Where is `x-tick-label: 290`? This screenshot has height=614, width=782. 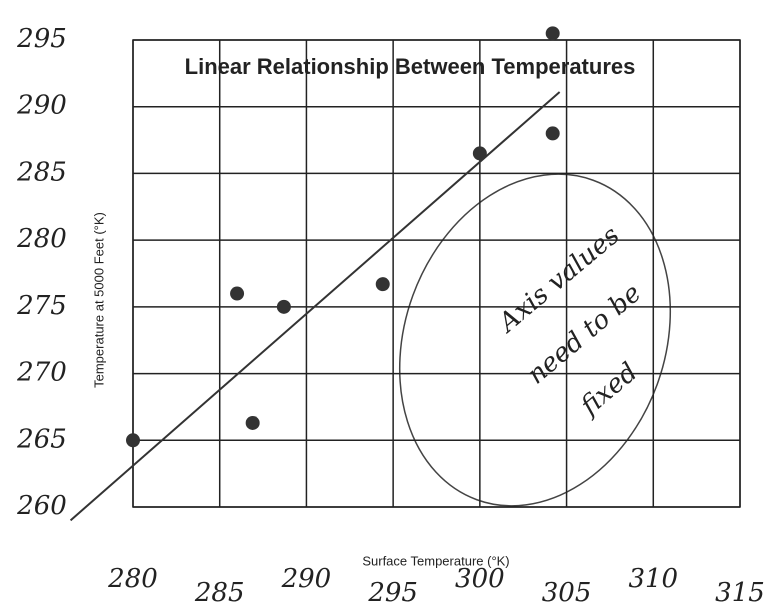 x-tick-label: 290 is located at coordinates (306, 579).